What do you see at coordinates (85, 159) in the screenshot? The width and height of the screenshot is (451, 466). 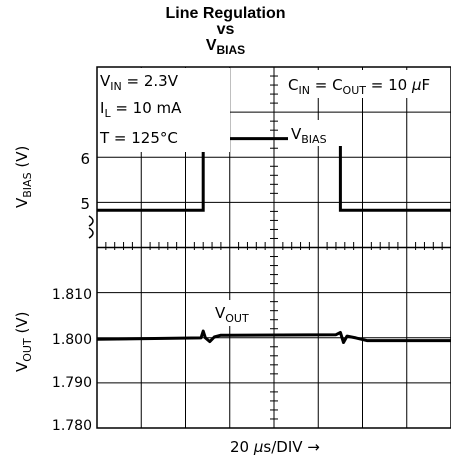 I see `upper-y-tick-label-6: 6` at bounding box center [85, 159].